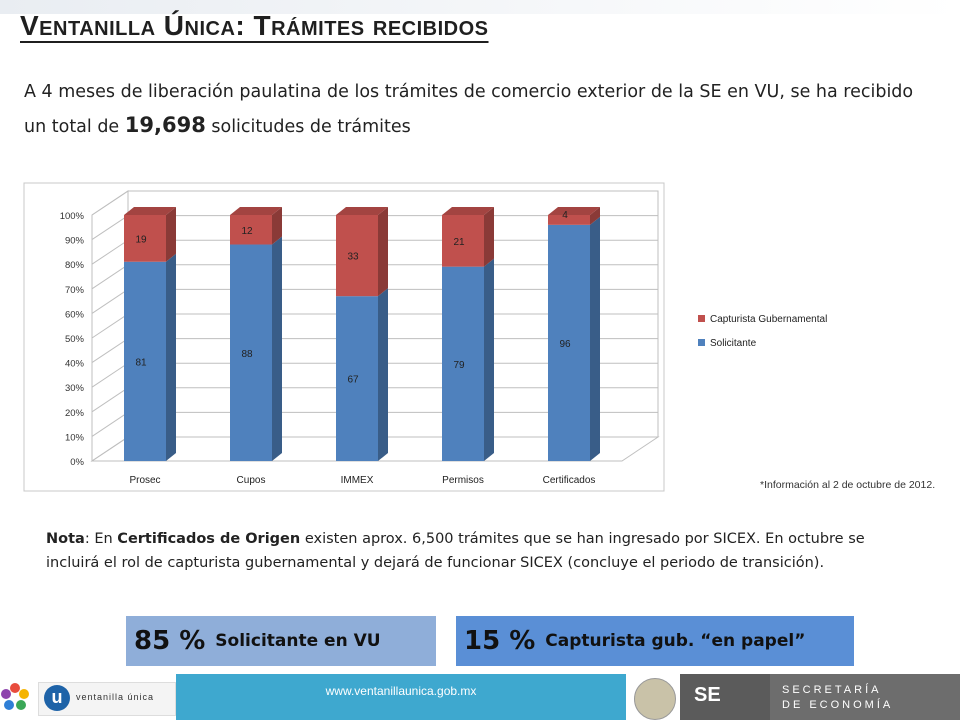 The width and height of the screenshot is (960, 720). I want to click on bar-segment-capturista-gubernamental: 21, so click(468, 237).